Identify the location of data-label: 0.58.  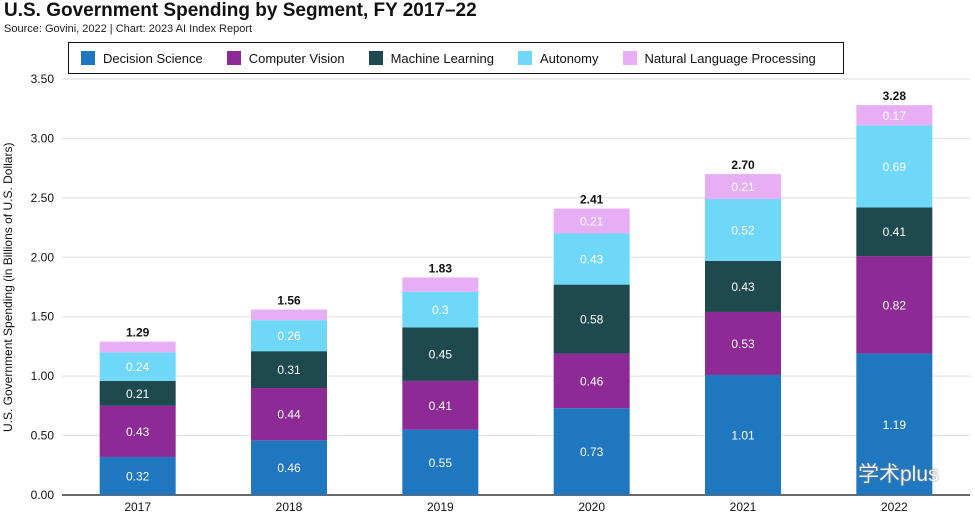
(592, 320).